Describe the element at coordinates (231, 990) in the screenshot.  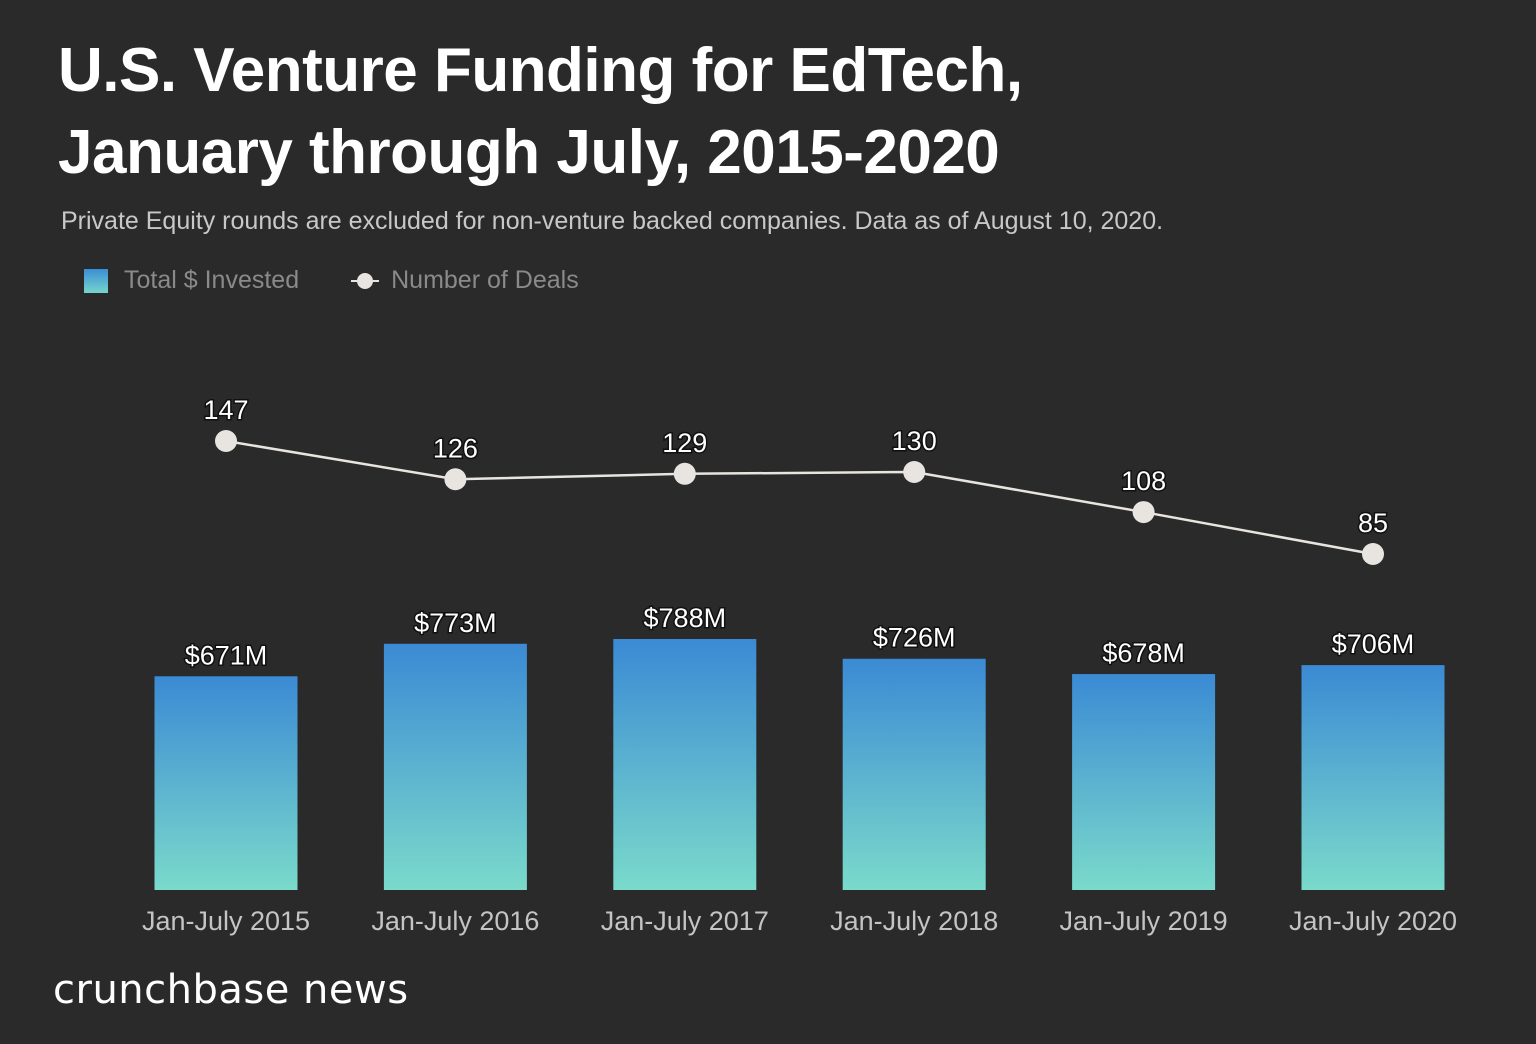
I see `brand-logo: crunchbase news` at that location.